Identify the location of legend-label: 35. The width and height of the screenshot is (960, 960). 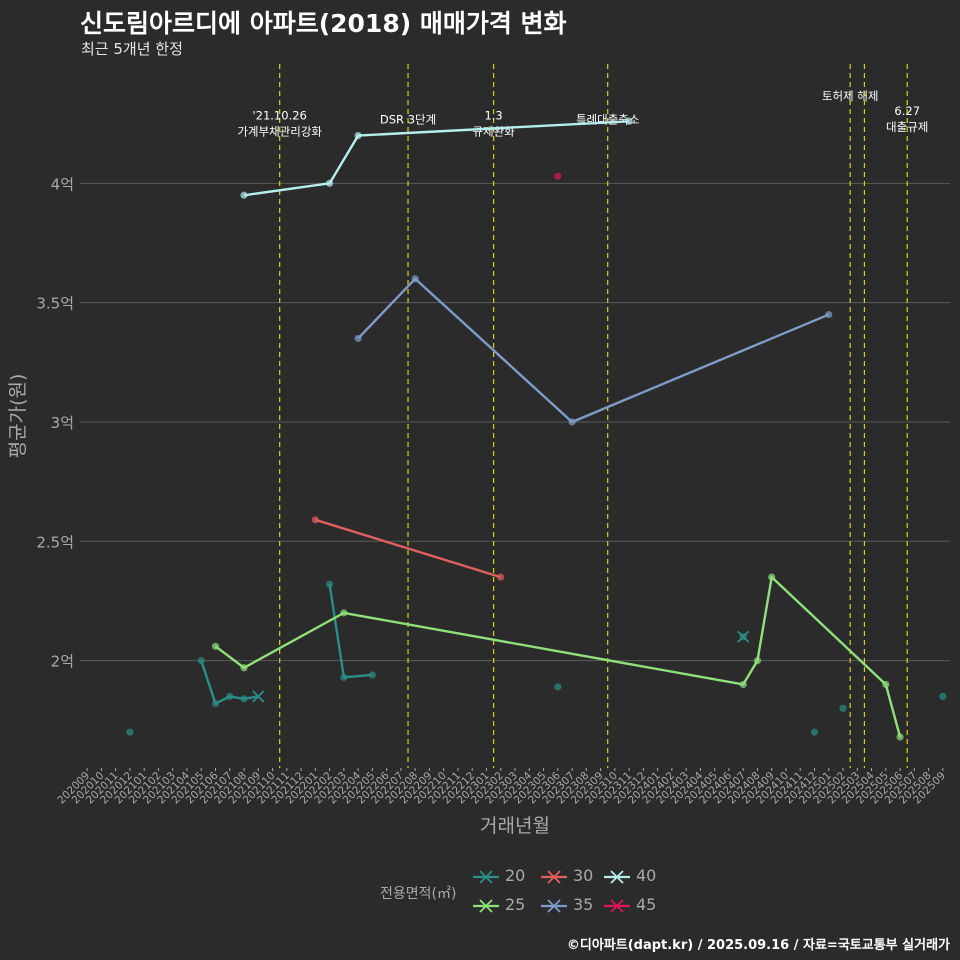
(583, 904).